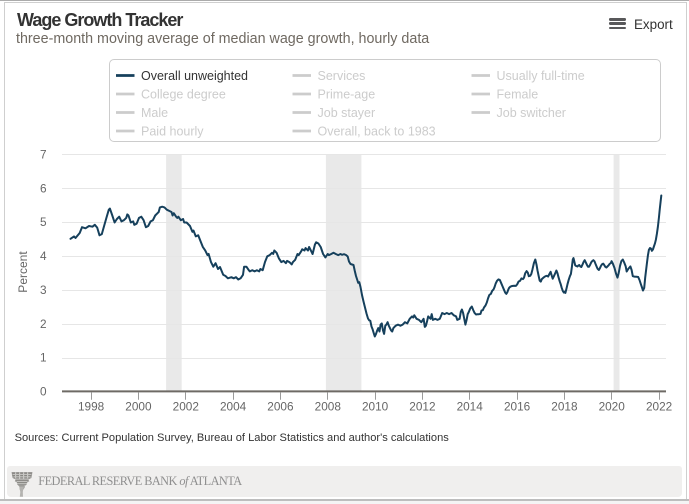 Image resolution: width=689 pixels, height=504 pixels. Describe the element at coordinates (422, 407) in the screenshot. I see `svg-text: 2012` at that location.